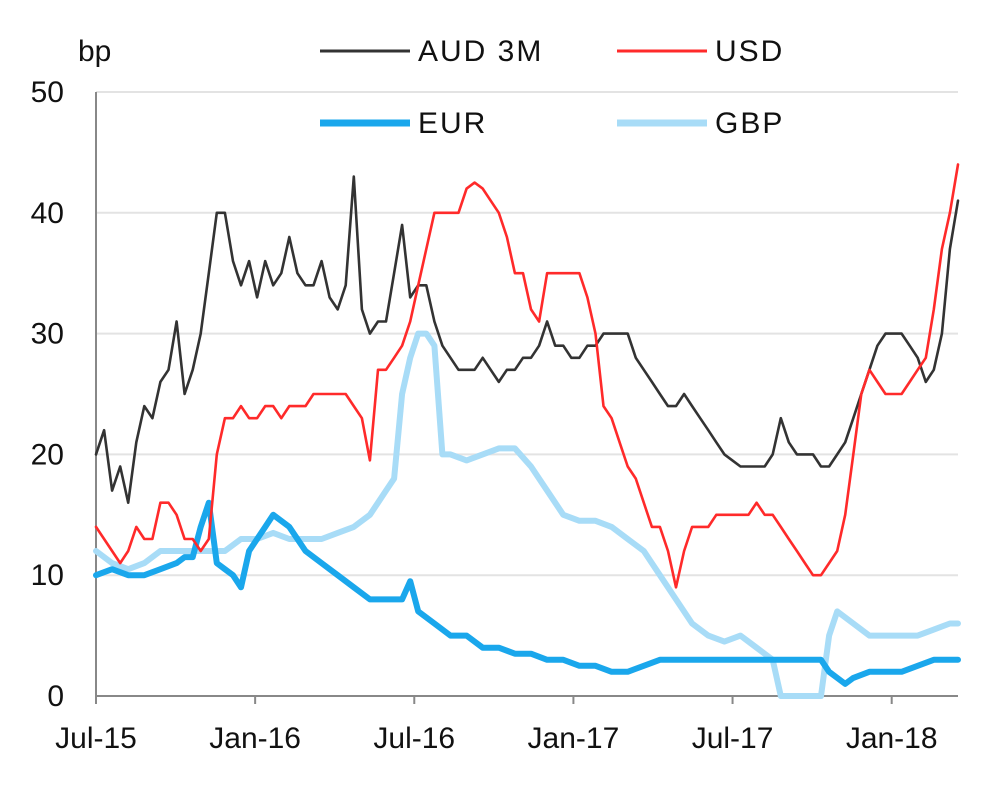 Image resolution: width=981 pixels, height=785 pixels. Describe the element at coordinates (255, 738) in the screenshot. I see `x-tick-label-1: Jan-16` at that location.